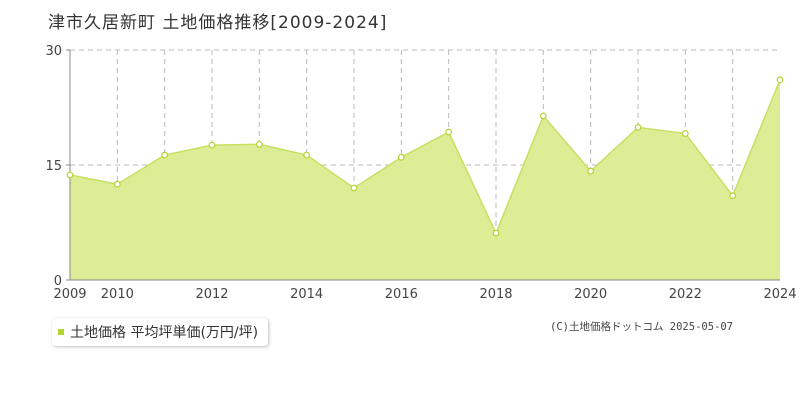 The height and width of the screenshot is (400, 800). Describe the element at coordinates (424, 294) in the screenshot. I see `x-tick-labels: 2009 2010 2012 2014 2016 2018 2020 2022 2024` at that location.